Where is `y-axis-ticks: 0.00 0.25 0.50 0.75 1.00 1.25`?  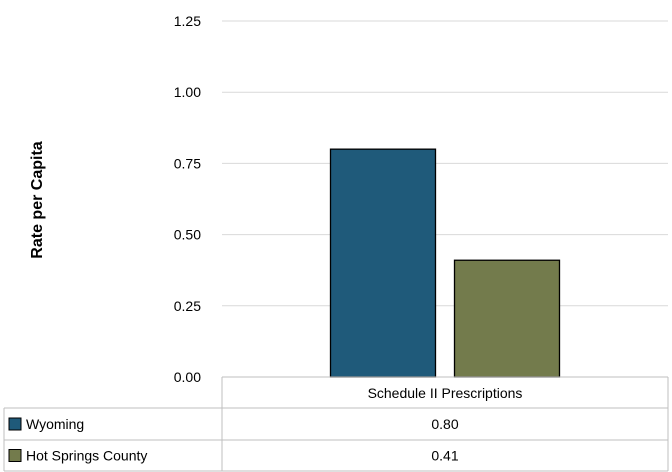
y-axis-ticks: 0.00 0.25 0.50 0.75 1.00 1.25 is located at coordinates (187, 199).